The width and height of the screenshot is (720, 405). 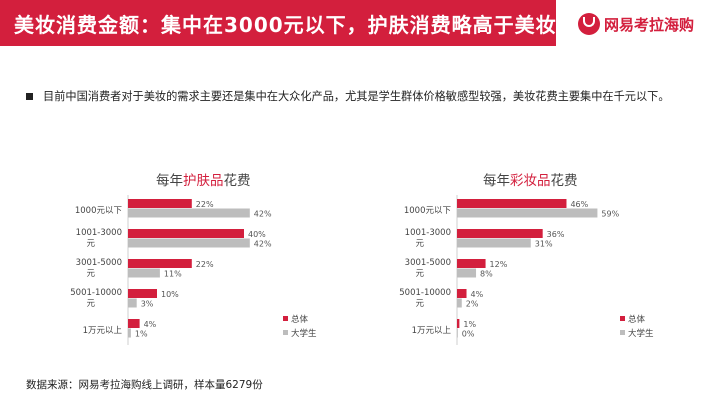 What do you see at coordinates (579, 204) in the screenshot?
I see `data-label: 46%` at bounding box center [579, 204].